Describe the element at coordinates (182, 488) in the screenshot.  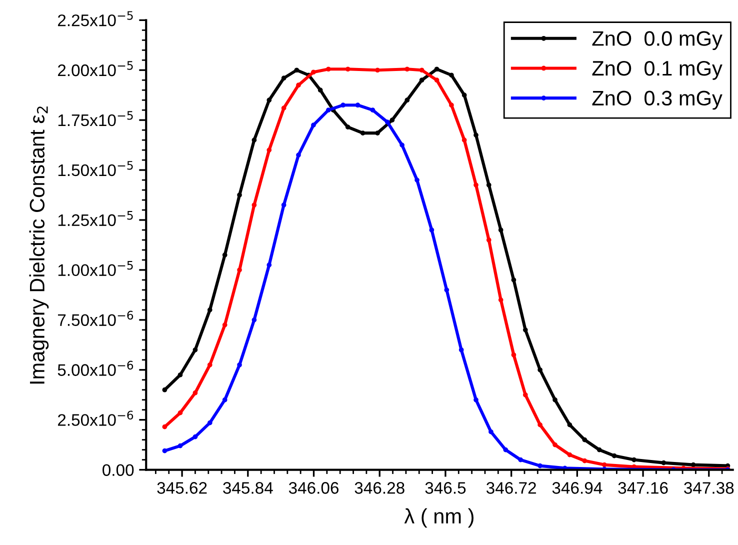
I see `x-tick-label: 345.62` at that location.